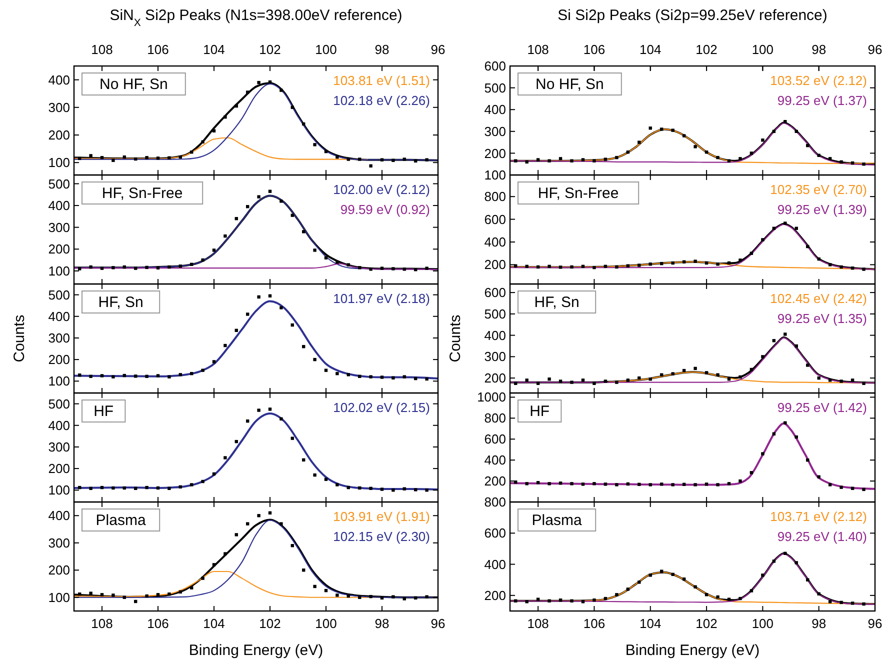 The width and height of the screenshot is (885, 663). Describe the element at coordinates (102, 623) in the screenshot. I see `x-tick-label: 108` at that location.